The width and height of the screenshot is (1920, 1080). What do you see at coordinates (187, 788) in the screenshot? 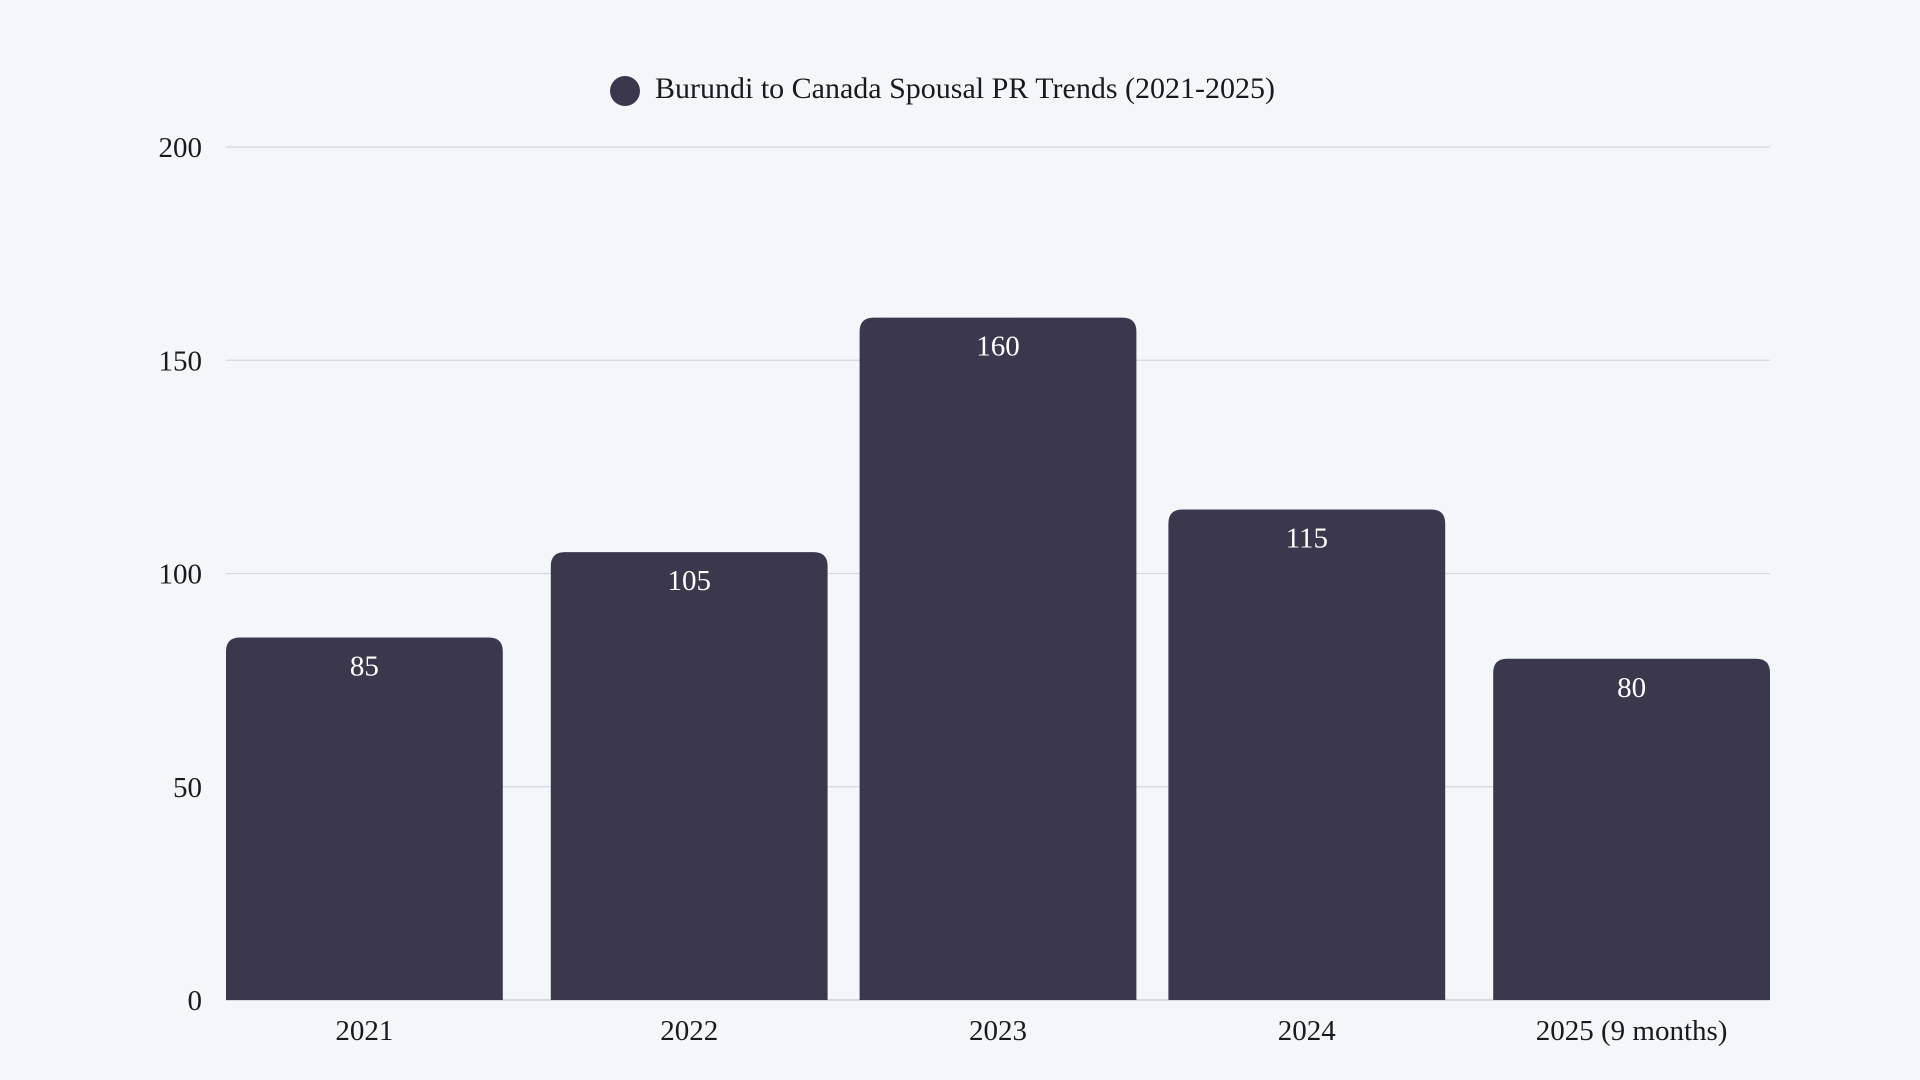
I see `y-tick-label: 50` at bounding box center [187, 788].